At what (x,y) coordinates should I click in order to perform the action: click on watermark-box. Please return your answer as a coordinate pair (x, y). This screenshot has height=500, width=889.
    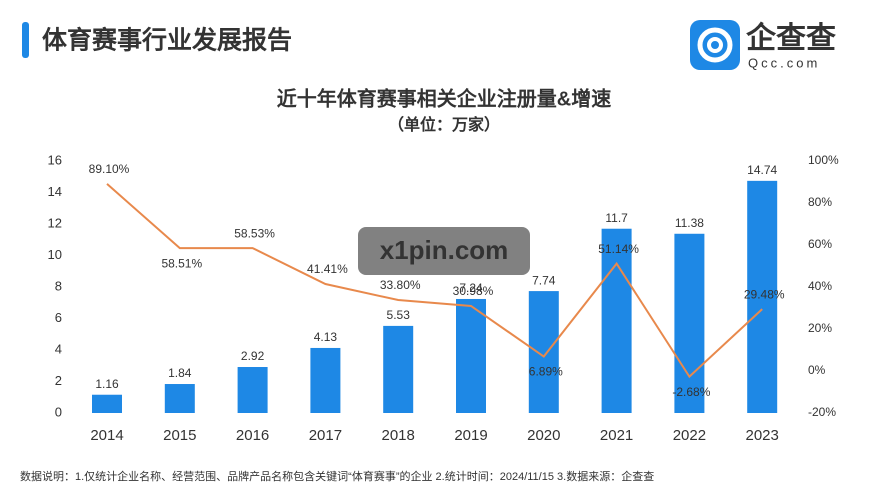
    Looking at the image, I should click on (444, 251).